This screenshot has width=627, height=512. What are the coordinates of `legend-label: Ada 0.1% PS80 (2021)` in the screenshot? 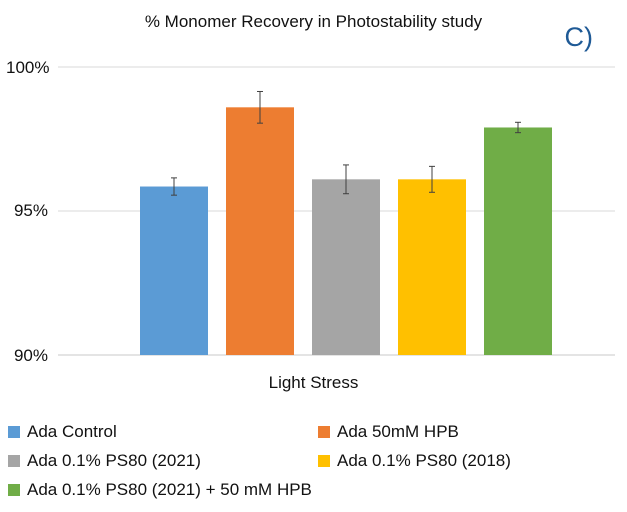 It's located at (114, 460).